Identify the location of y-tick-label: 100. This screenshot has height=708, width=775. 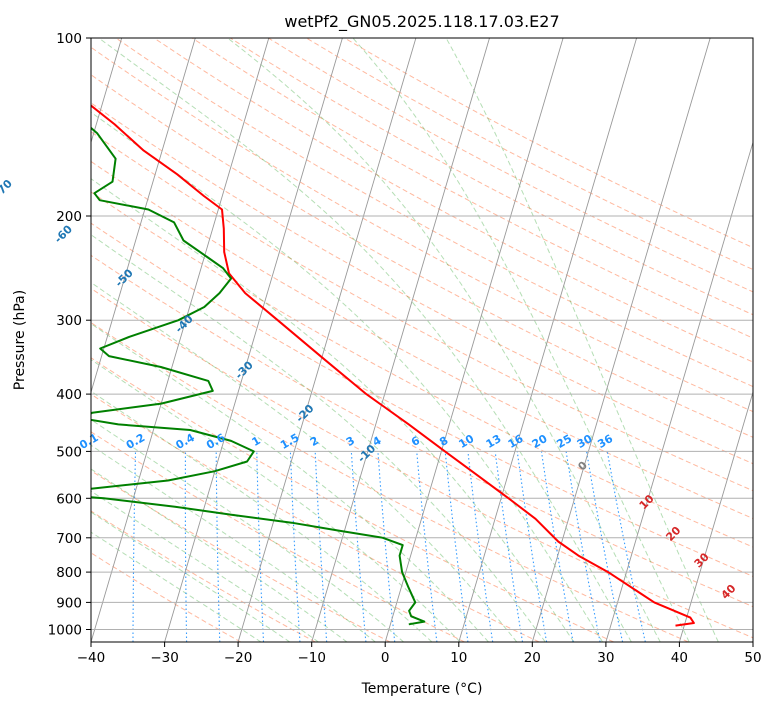
(69, 39).